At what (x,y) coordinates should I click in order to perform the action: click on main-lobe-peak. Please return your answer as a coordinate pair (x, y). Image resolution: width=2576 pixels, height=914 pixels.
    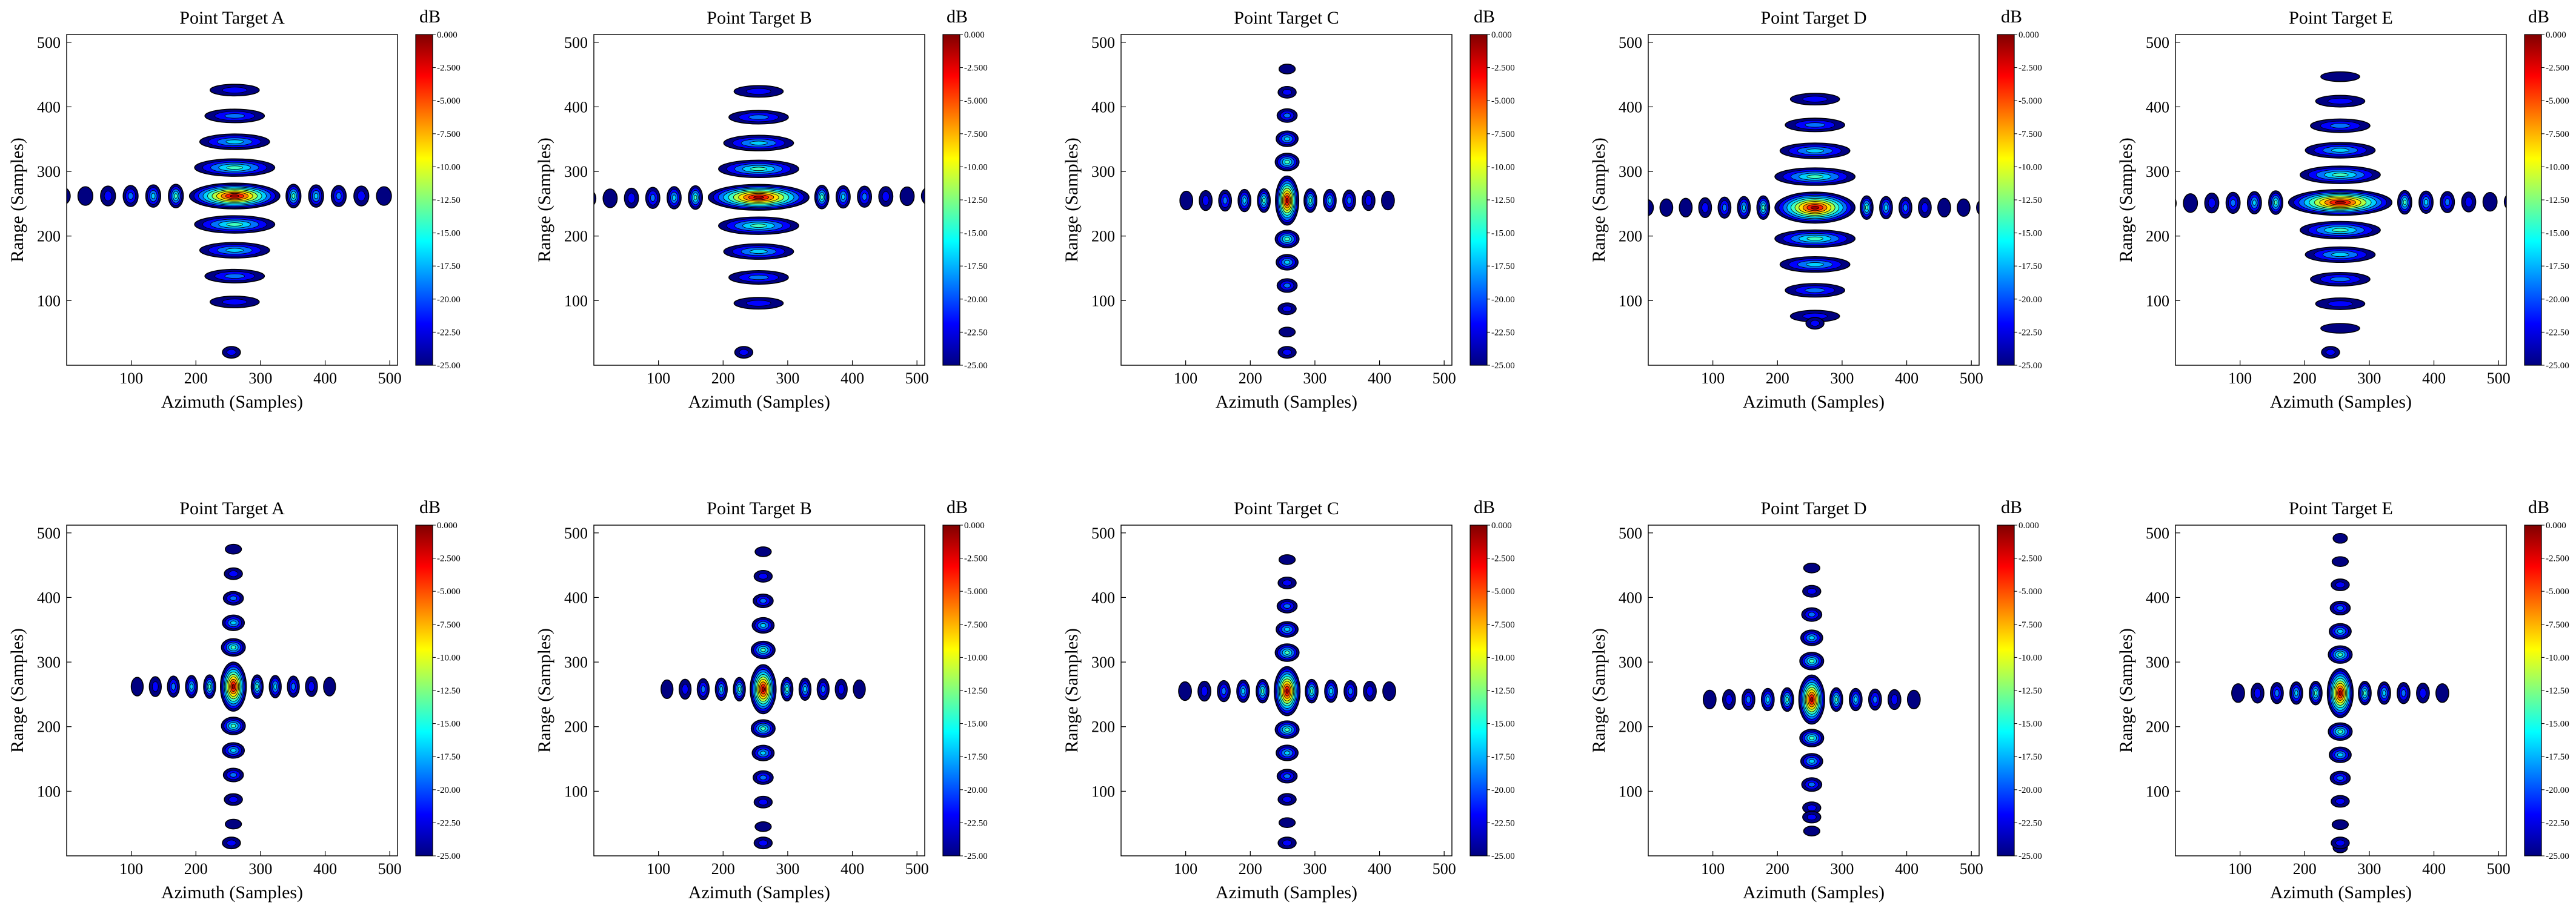
    Looking at the image, I should click on (234, 196).